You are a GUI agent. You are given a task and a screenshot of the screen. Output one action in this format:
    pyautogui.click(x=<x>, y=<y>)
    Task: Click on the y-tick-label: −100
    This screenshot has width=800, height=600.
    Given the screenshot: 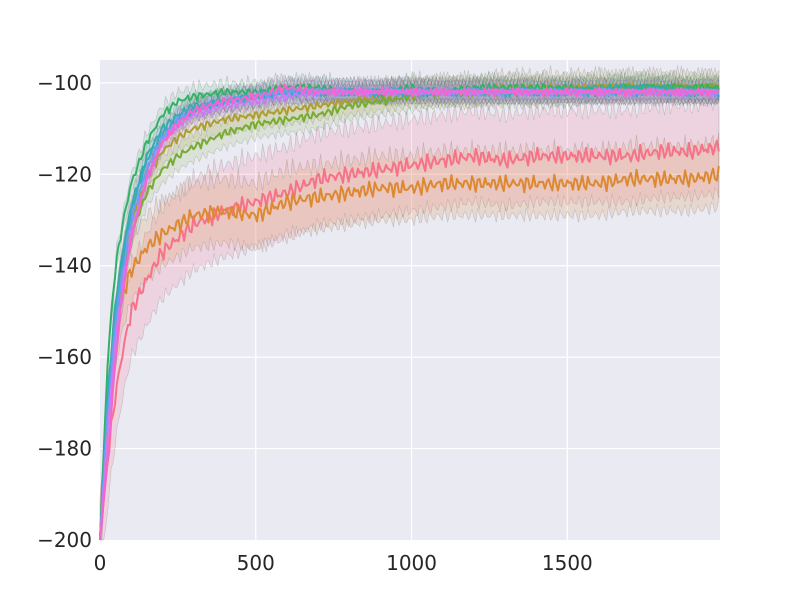 What is the action you would take?
    pyautogui.click(x=64, y=83)
    